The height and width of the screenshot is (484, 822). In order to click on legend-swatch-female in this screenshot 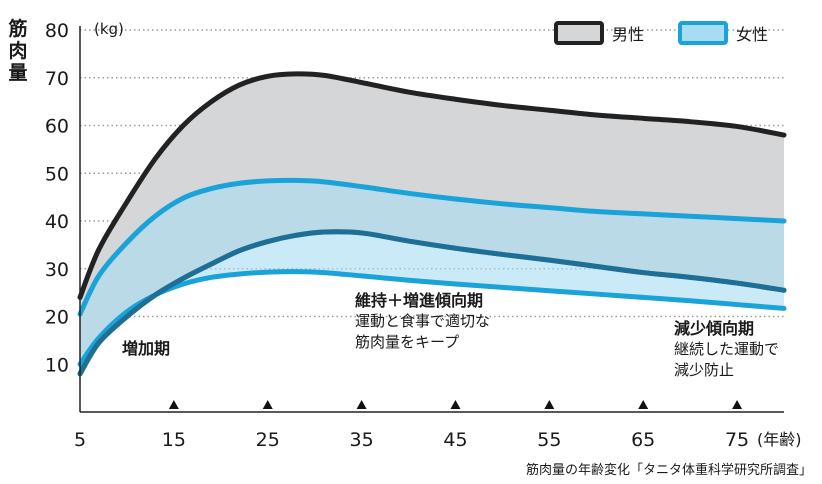, I will do `click(703, 33)`.